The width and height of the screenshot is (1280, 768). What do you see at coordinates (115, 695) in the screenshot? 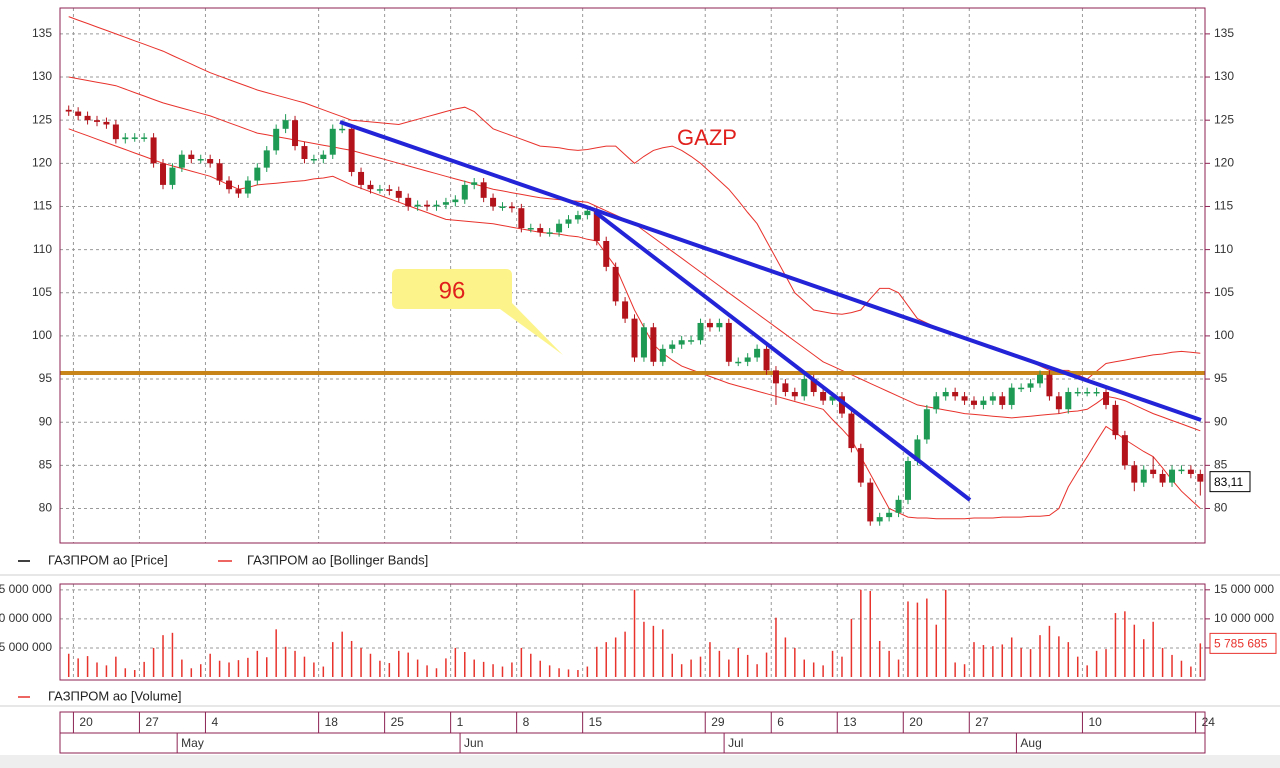
I see `legend-label: ГАЗПРОМ ао [Volume]` at bounding box center [115, 695].